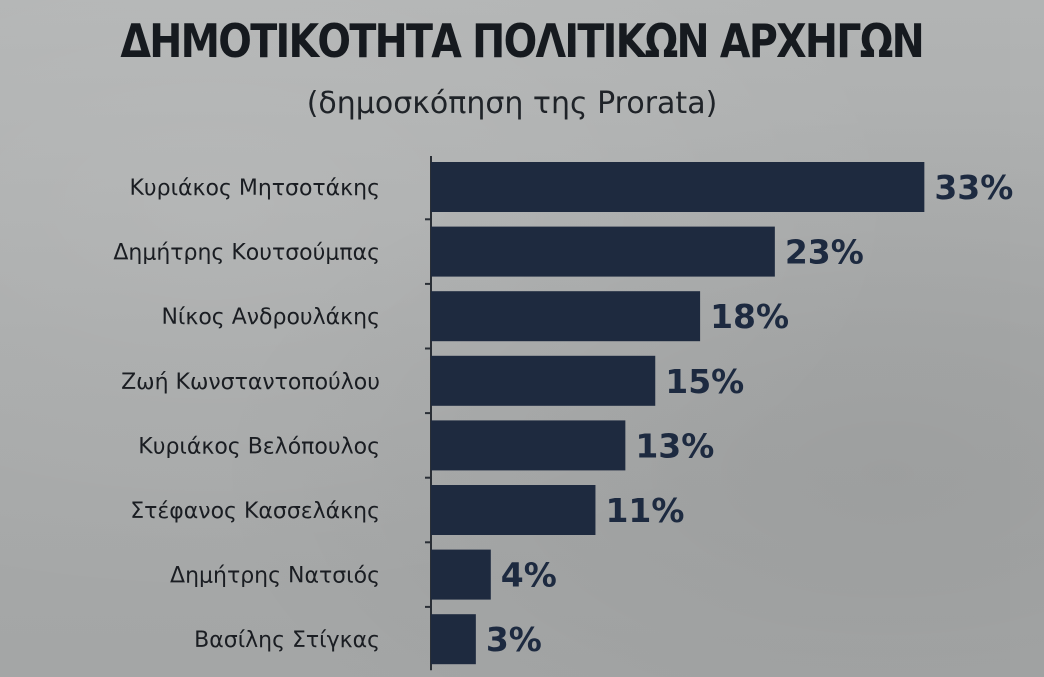 This screenshot has width=1044, height=677. What do you see at coordinates (250, 382) in the screenshot?
I see `category-label: Ζωή Κωνσταντοπούλου` at bounding box center [250, 382].